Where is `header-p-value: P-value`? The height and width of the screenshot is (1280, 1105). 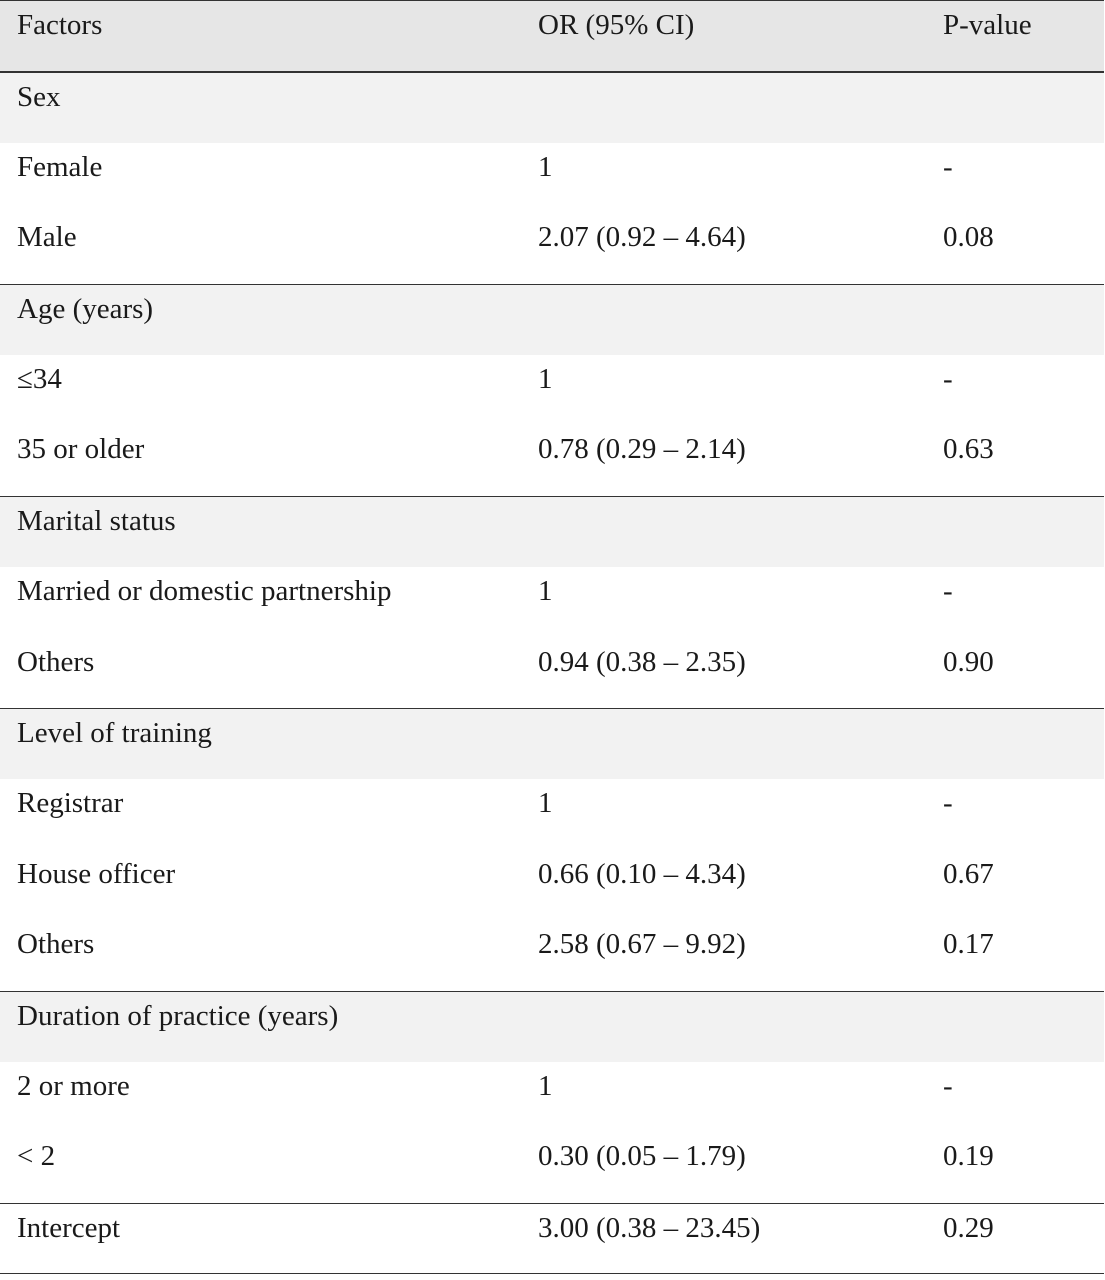
header-p-value: P-value is located at coordinates (987, 25).